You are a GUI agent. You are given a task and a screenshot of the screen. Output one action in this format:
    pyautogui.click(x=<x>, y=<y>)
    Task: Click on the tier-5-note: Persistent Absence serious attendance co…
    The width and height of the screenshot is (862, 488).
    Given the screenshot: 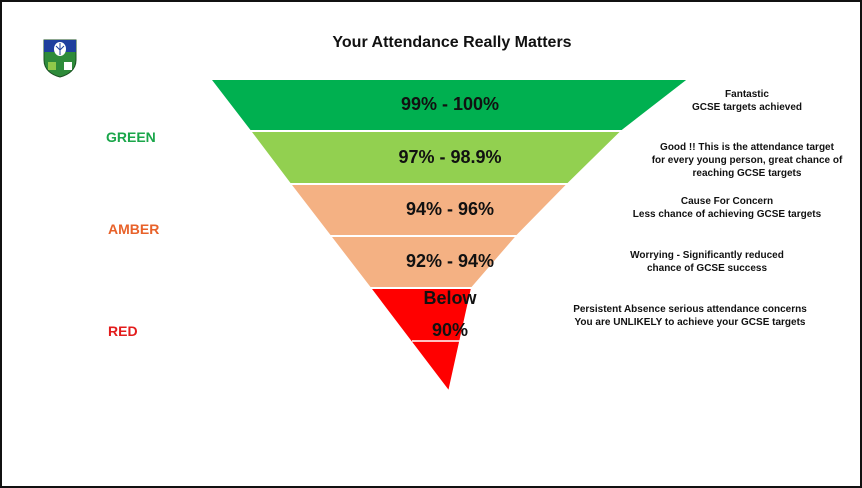 What is the action you would take?
    pyautogui.click(x=690, y=316)
    